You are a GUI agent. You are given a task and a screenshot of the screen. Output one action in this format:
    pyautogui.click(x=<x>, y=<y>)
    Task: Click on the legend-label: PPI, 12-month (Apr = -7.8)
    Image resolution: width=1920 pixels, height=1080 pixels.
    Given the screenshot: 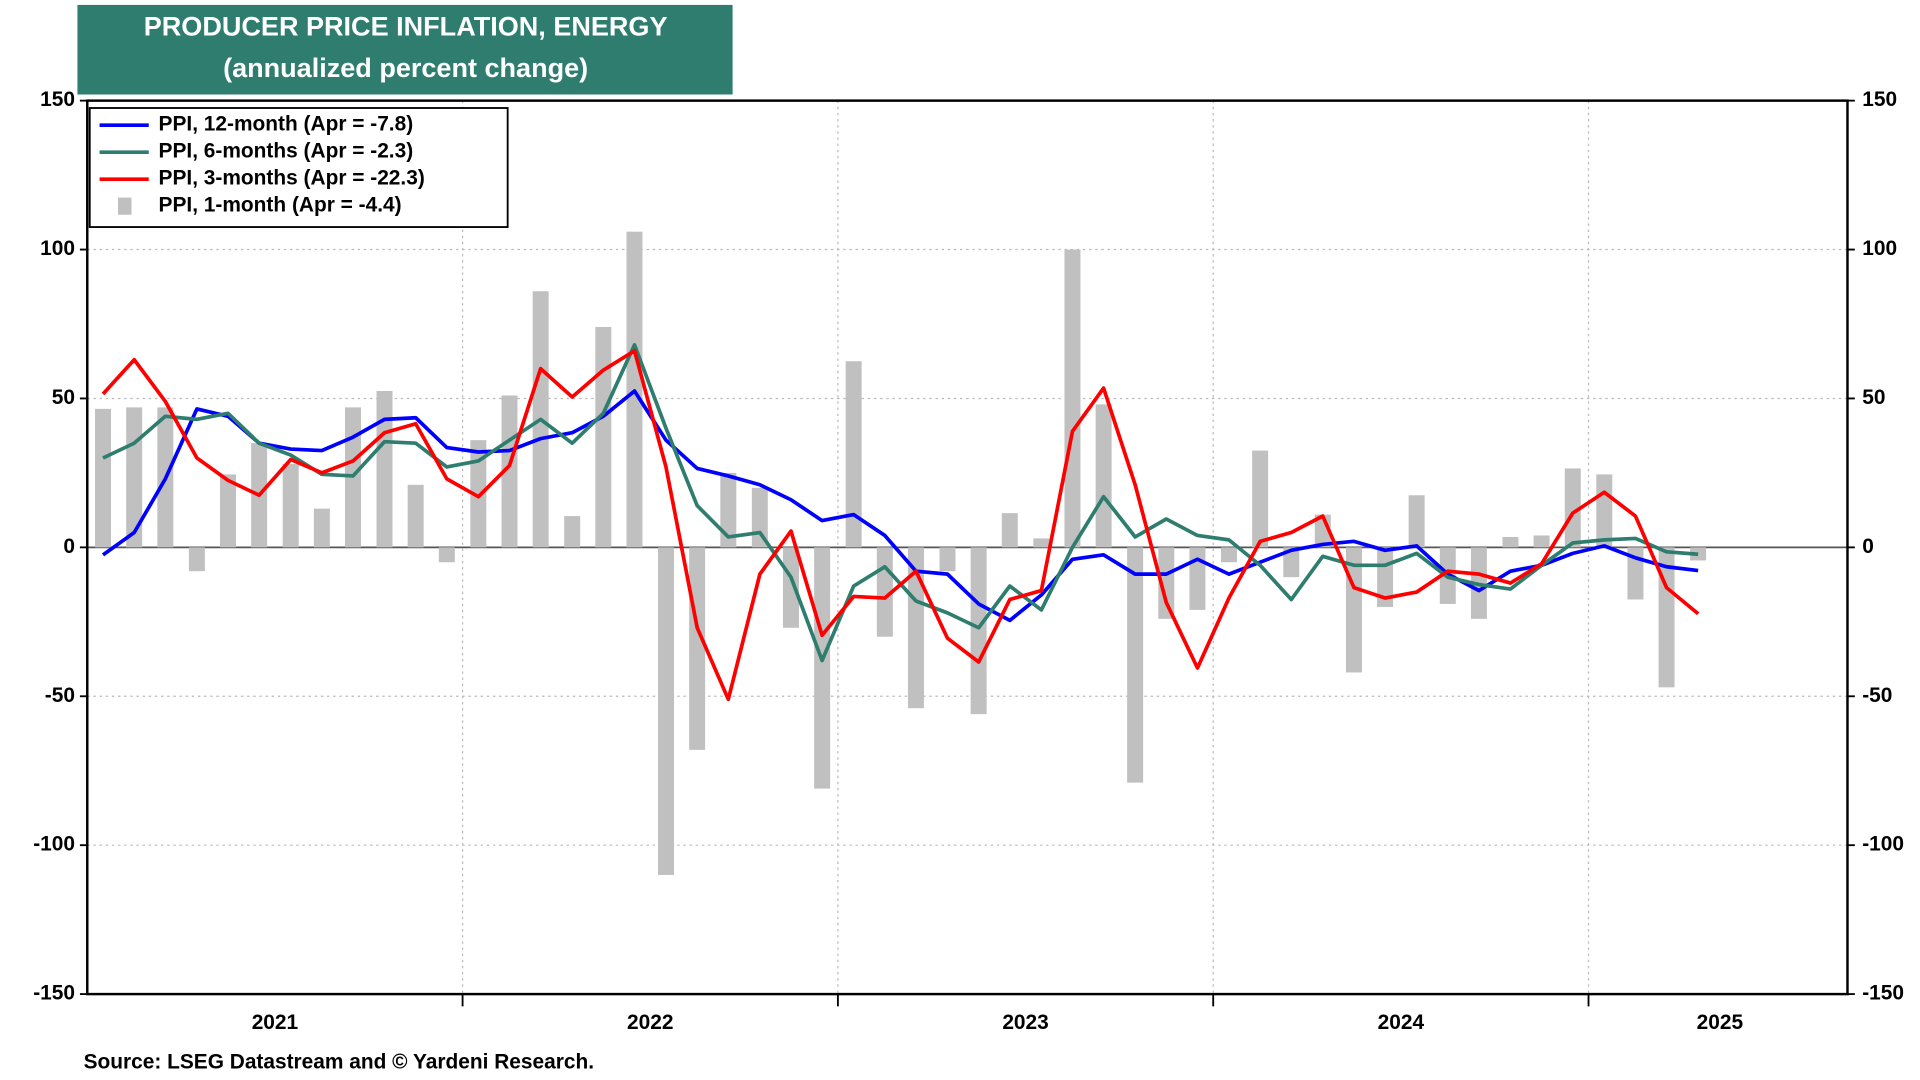 What is the action you would take?
    pyautogui.click(x=286, y=124)
    